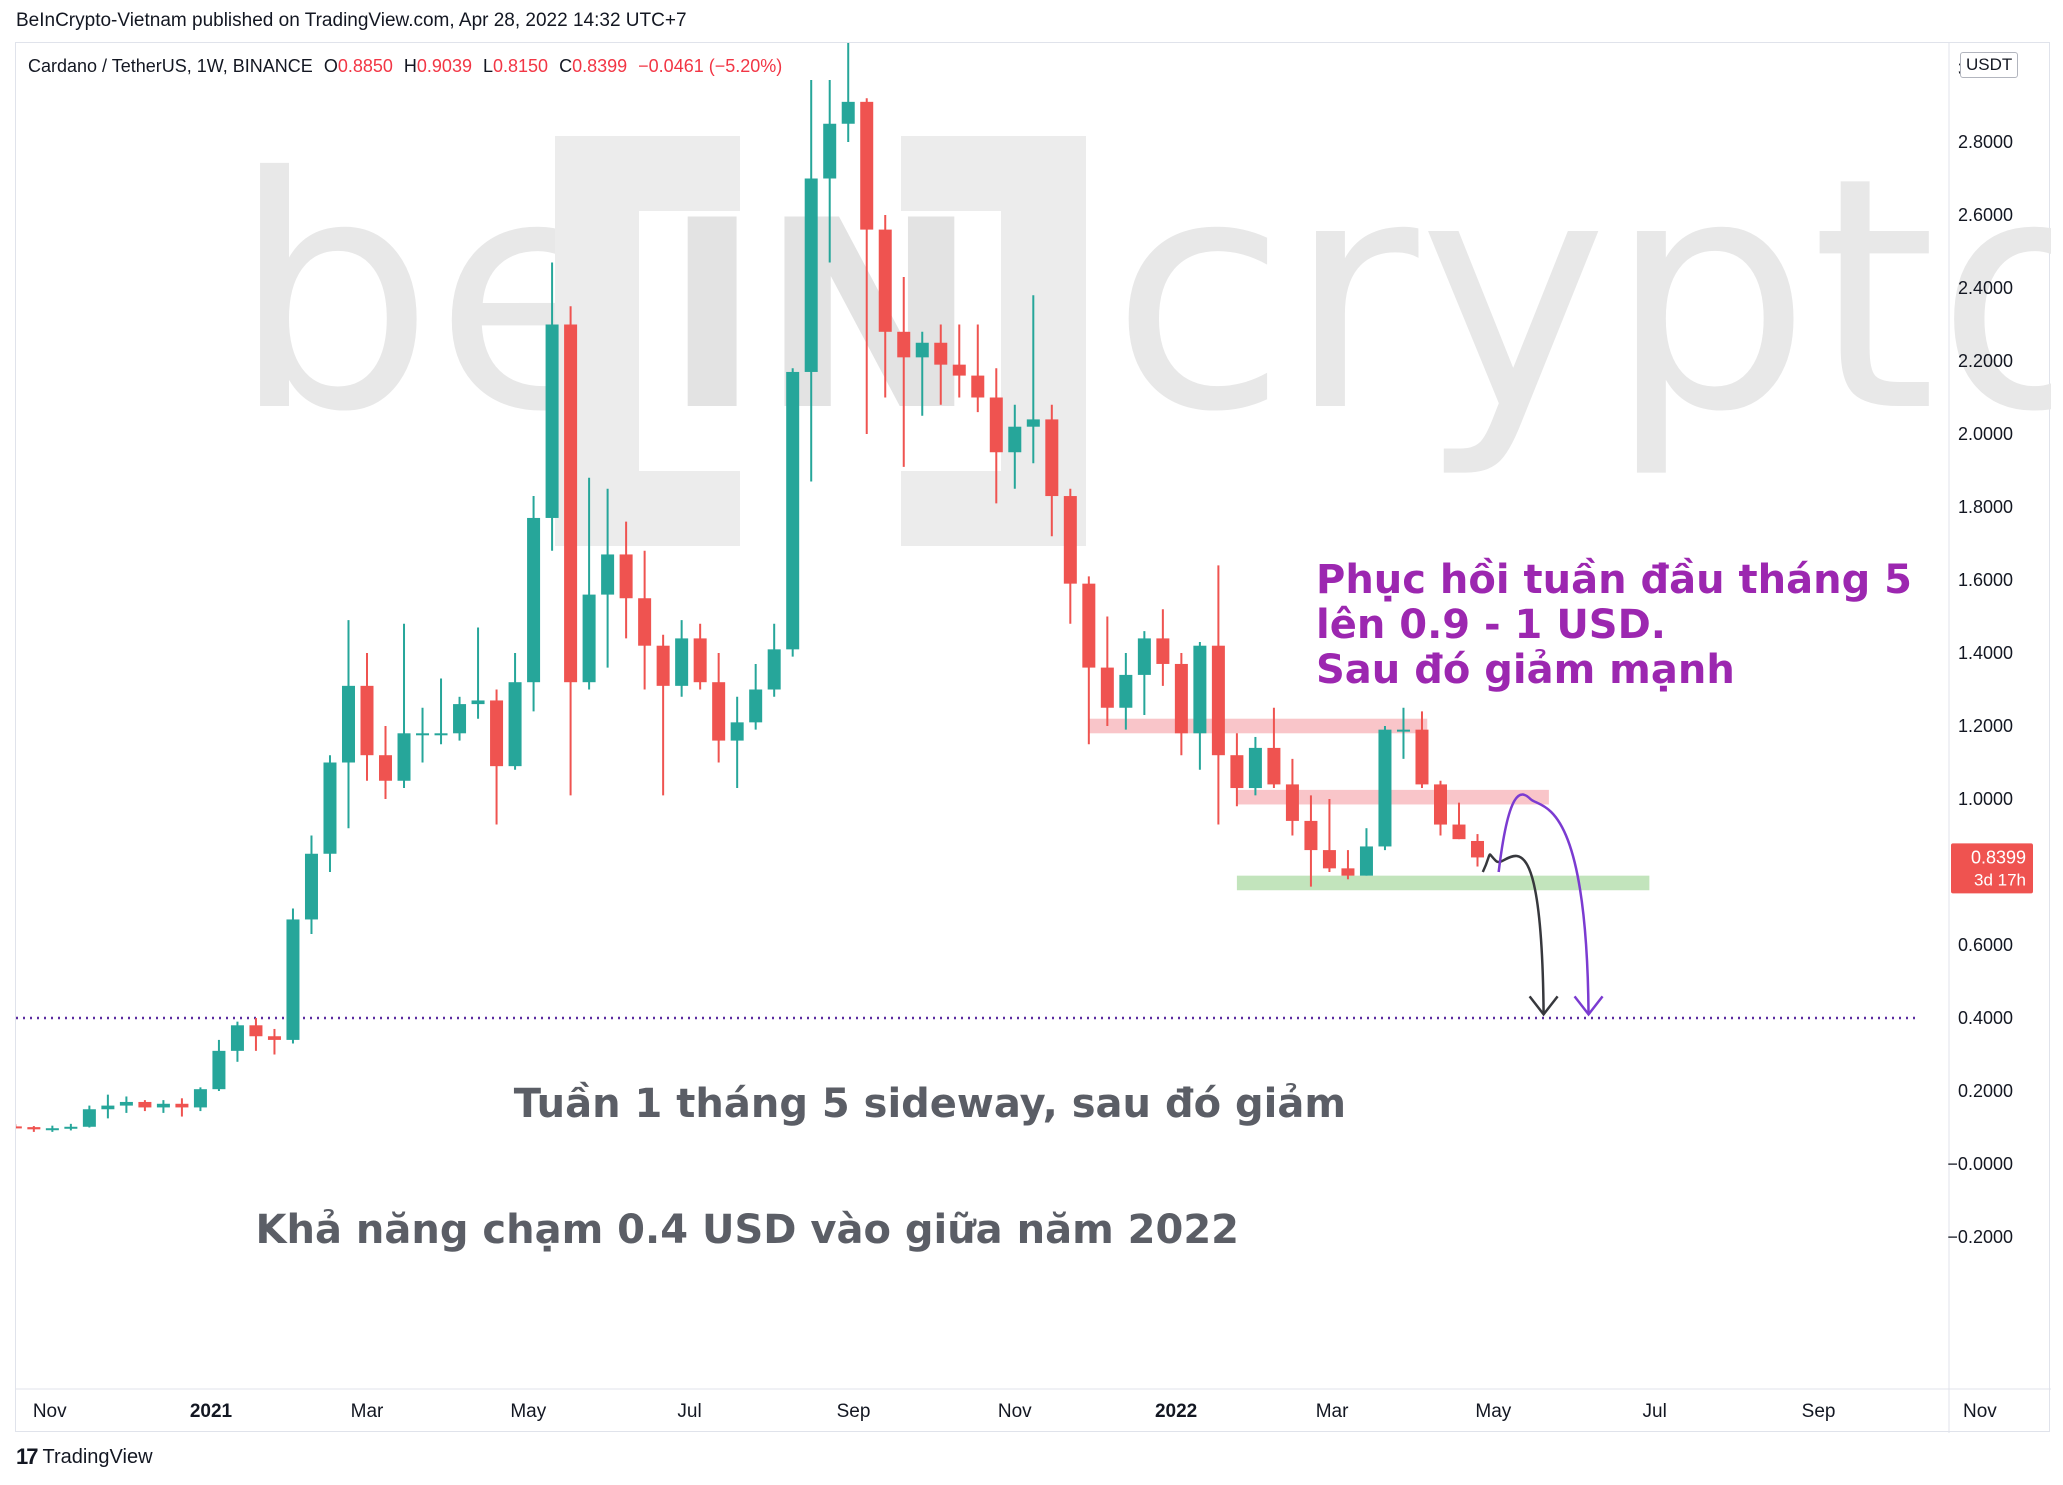  What do you see at coordinates (1588, 1006) in the screenshot?
I see `purple-arrow-head` at bounding box center [1588, 1006].